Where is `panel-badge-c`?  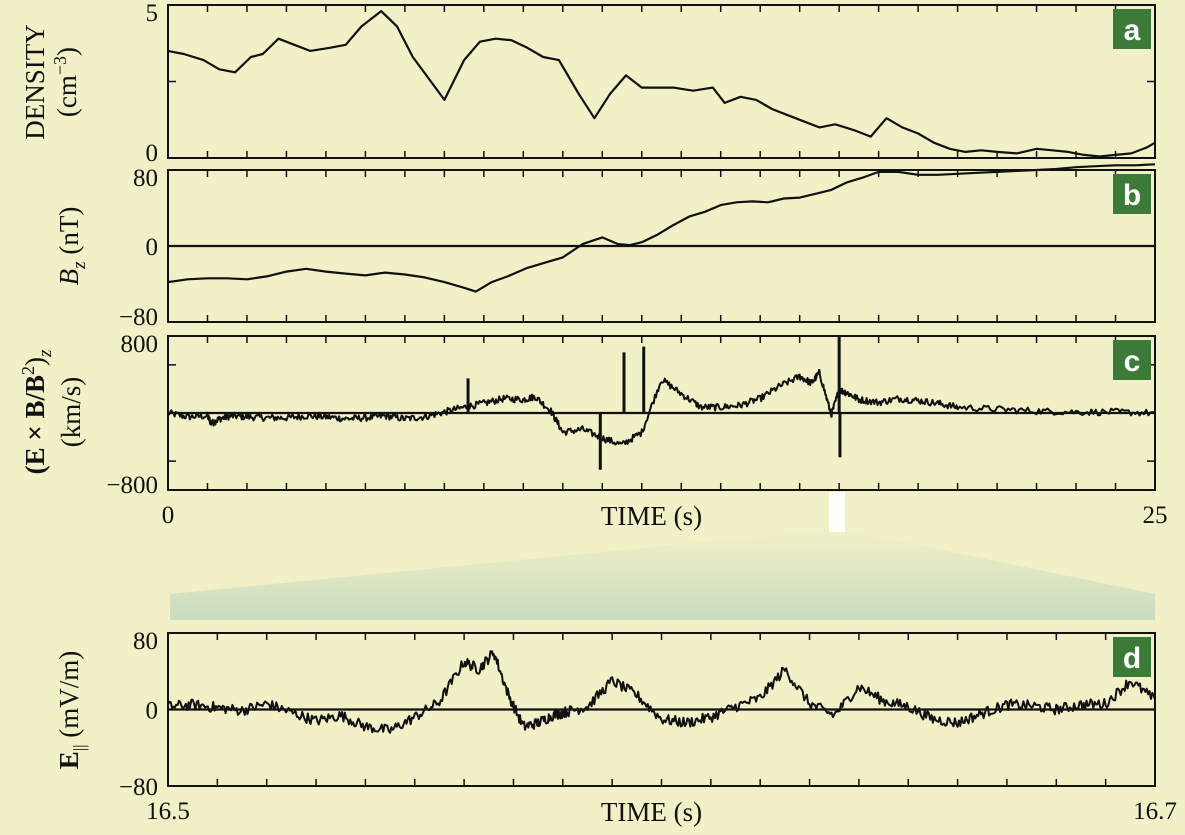 panel-badge-c is located at coordinates (1132, 360).